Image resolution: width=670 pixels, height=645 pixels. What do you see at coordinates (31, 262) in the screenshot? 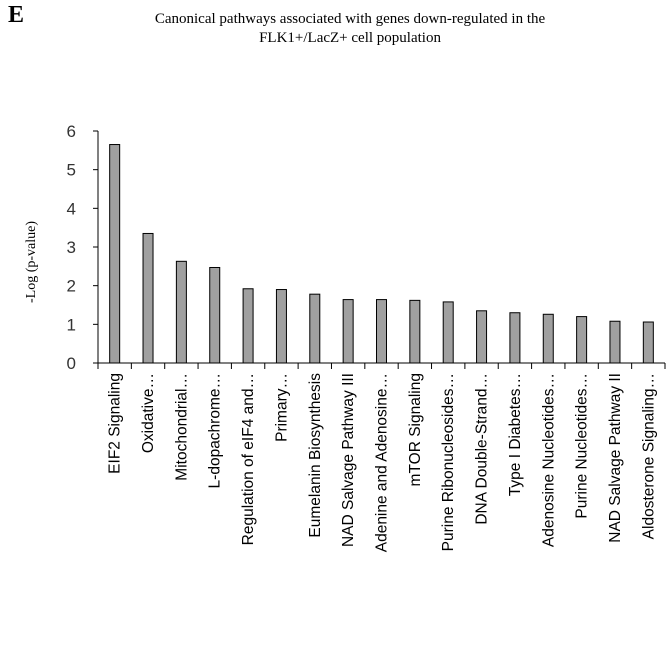
I see `y-axis-label: -Log (p-value)` at bounding box center [31, 262].